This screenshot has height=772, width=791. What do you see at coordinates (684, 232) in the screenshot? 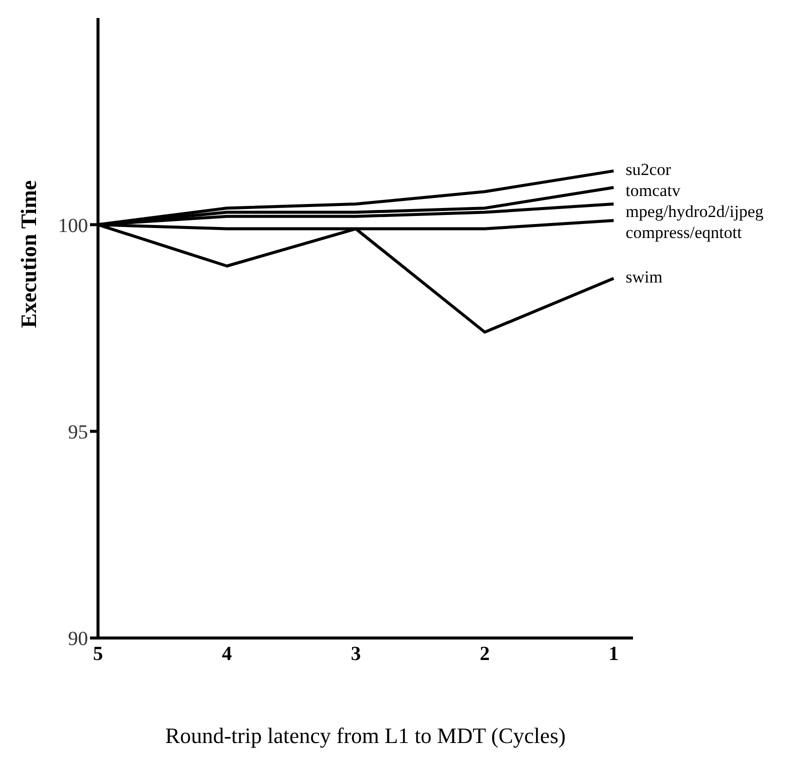
I see `series-label: compress/eqntott` at bounding box center [684, 232].